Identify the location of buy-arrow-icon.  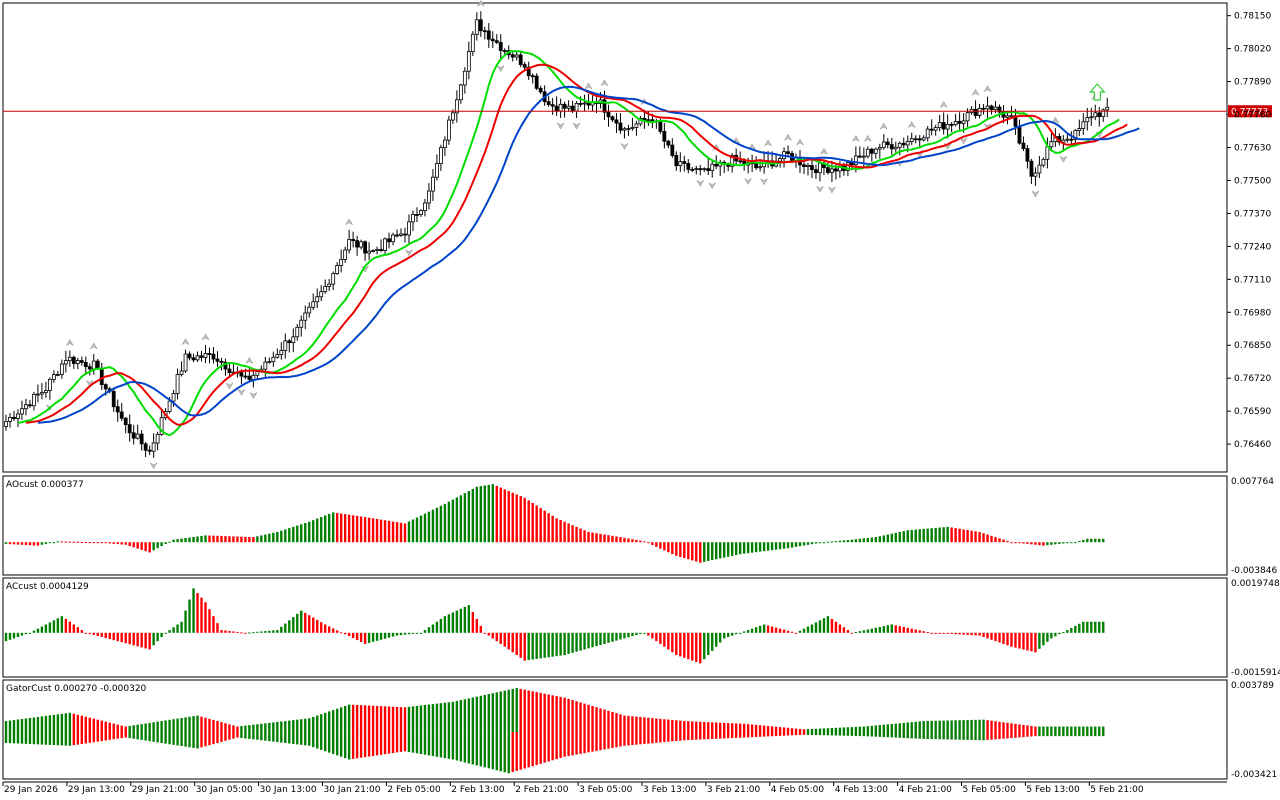
(1097, 92).